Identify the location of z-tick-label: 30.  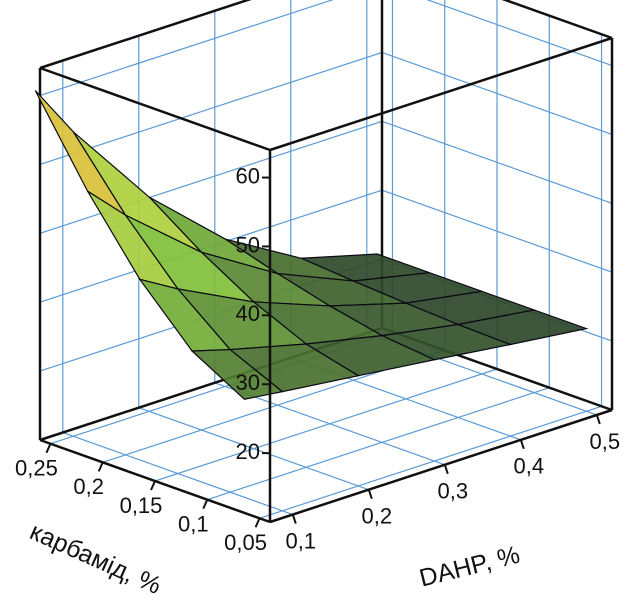
(248, 382).